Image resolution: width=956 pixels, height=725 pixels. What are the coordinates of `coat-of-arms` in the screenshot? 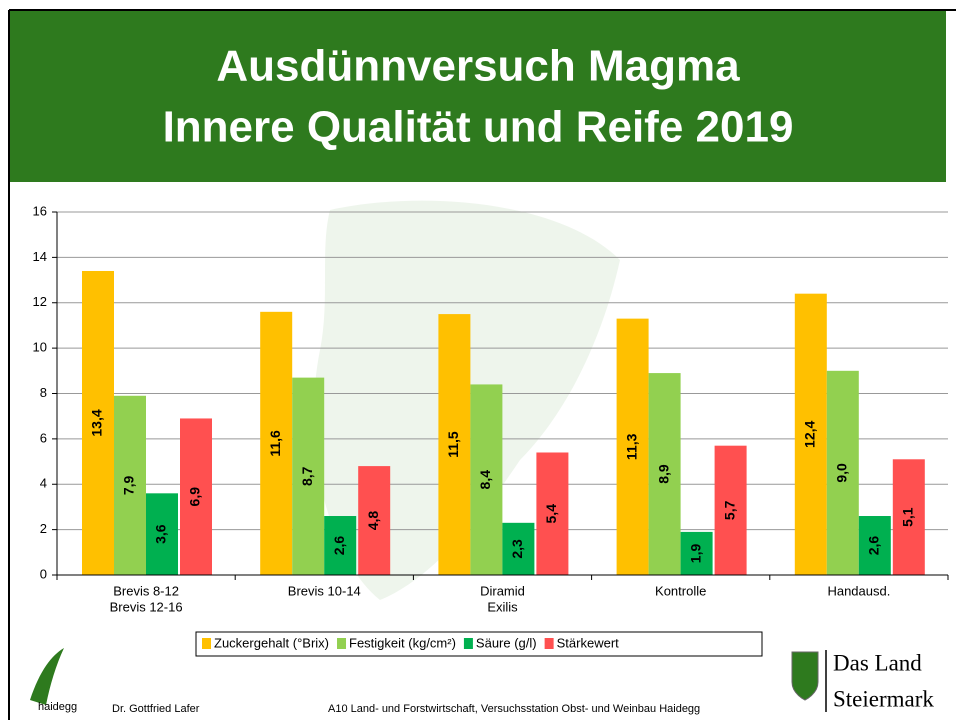 It's located at (805, 676).